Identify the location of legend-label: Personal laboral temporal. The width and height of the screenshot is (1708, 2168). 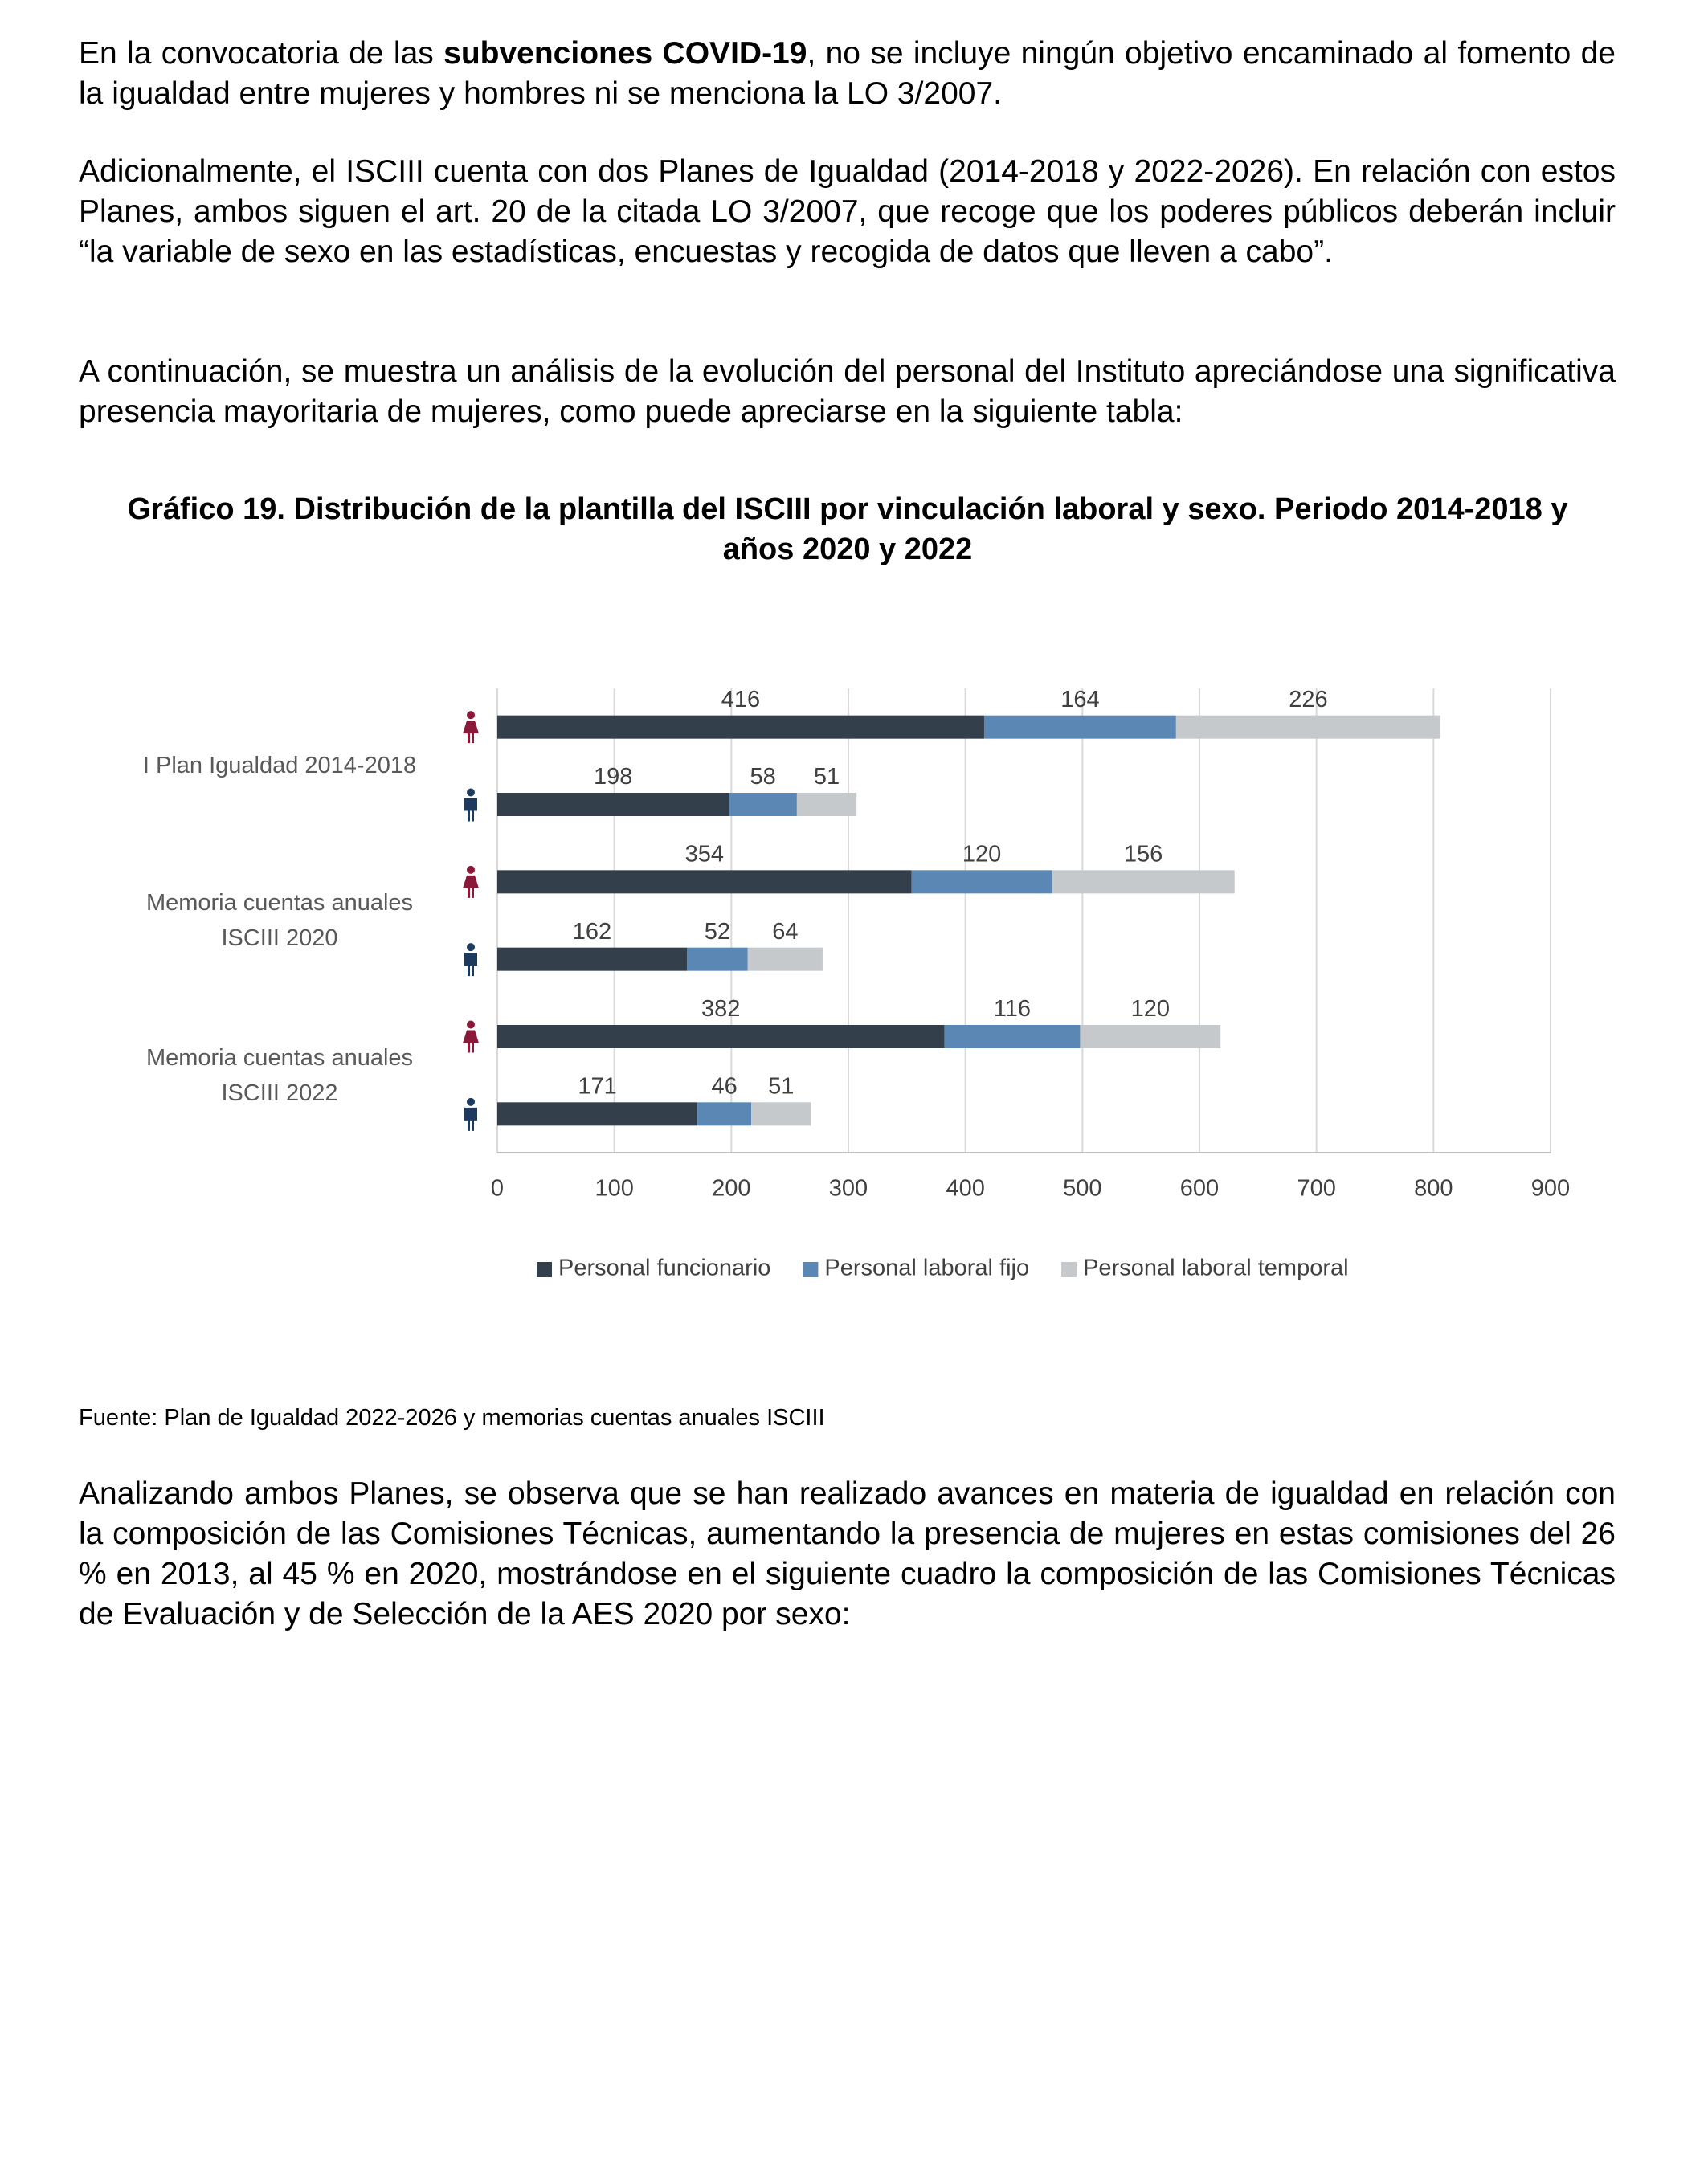
(1215, 1268).